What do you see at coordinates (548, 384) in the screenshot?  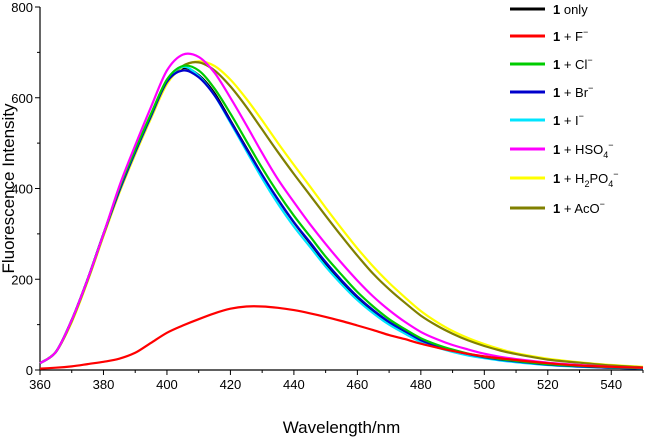 I see `x-tick-label: 520` at bounding box center [548, 384].